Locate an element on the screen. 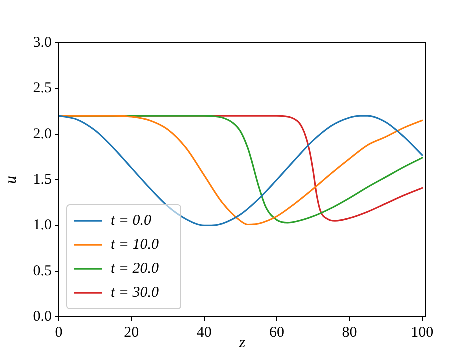 The height and width of the screenshot is (355, 474). x-tick-label: 80 is located at coordinates (350, 332).